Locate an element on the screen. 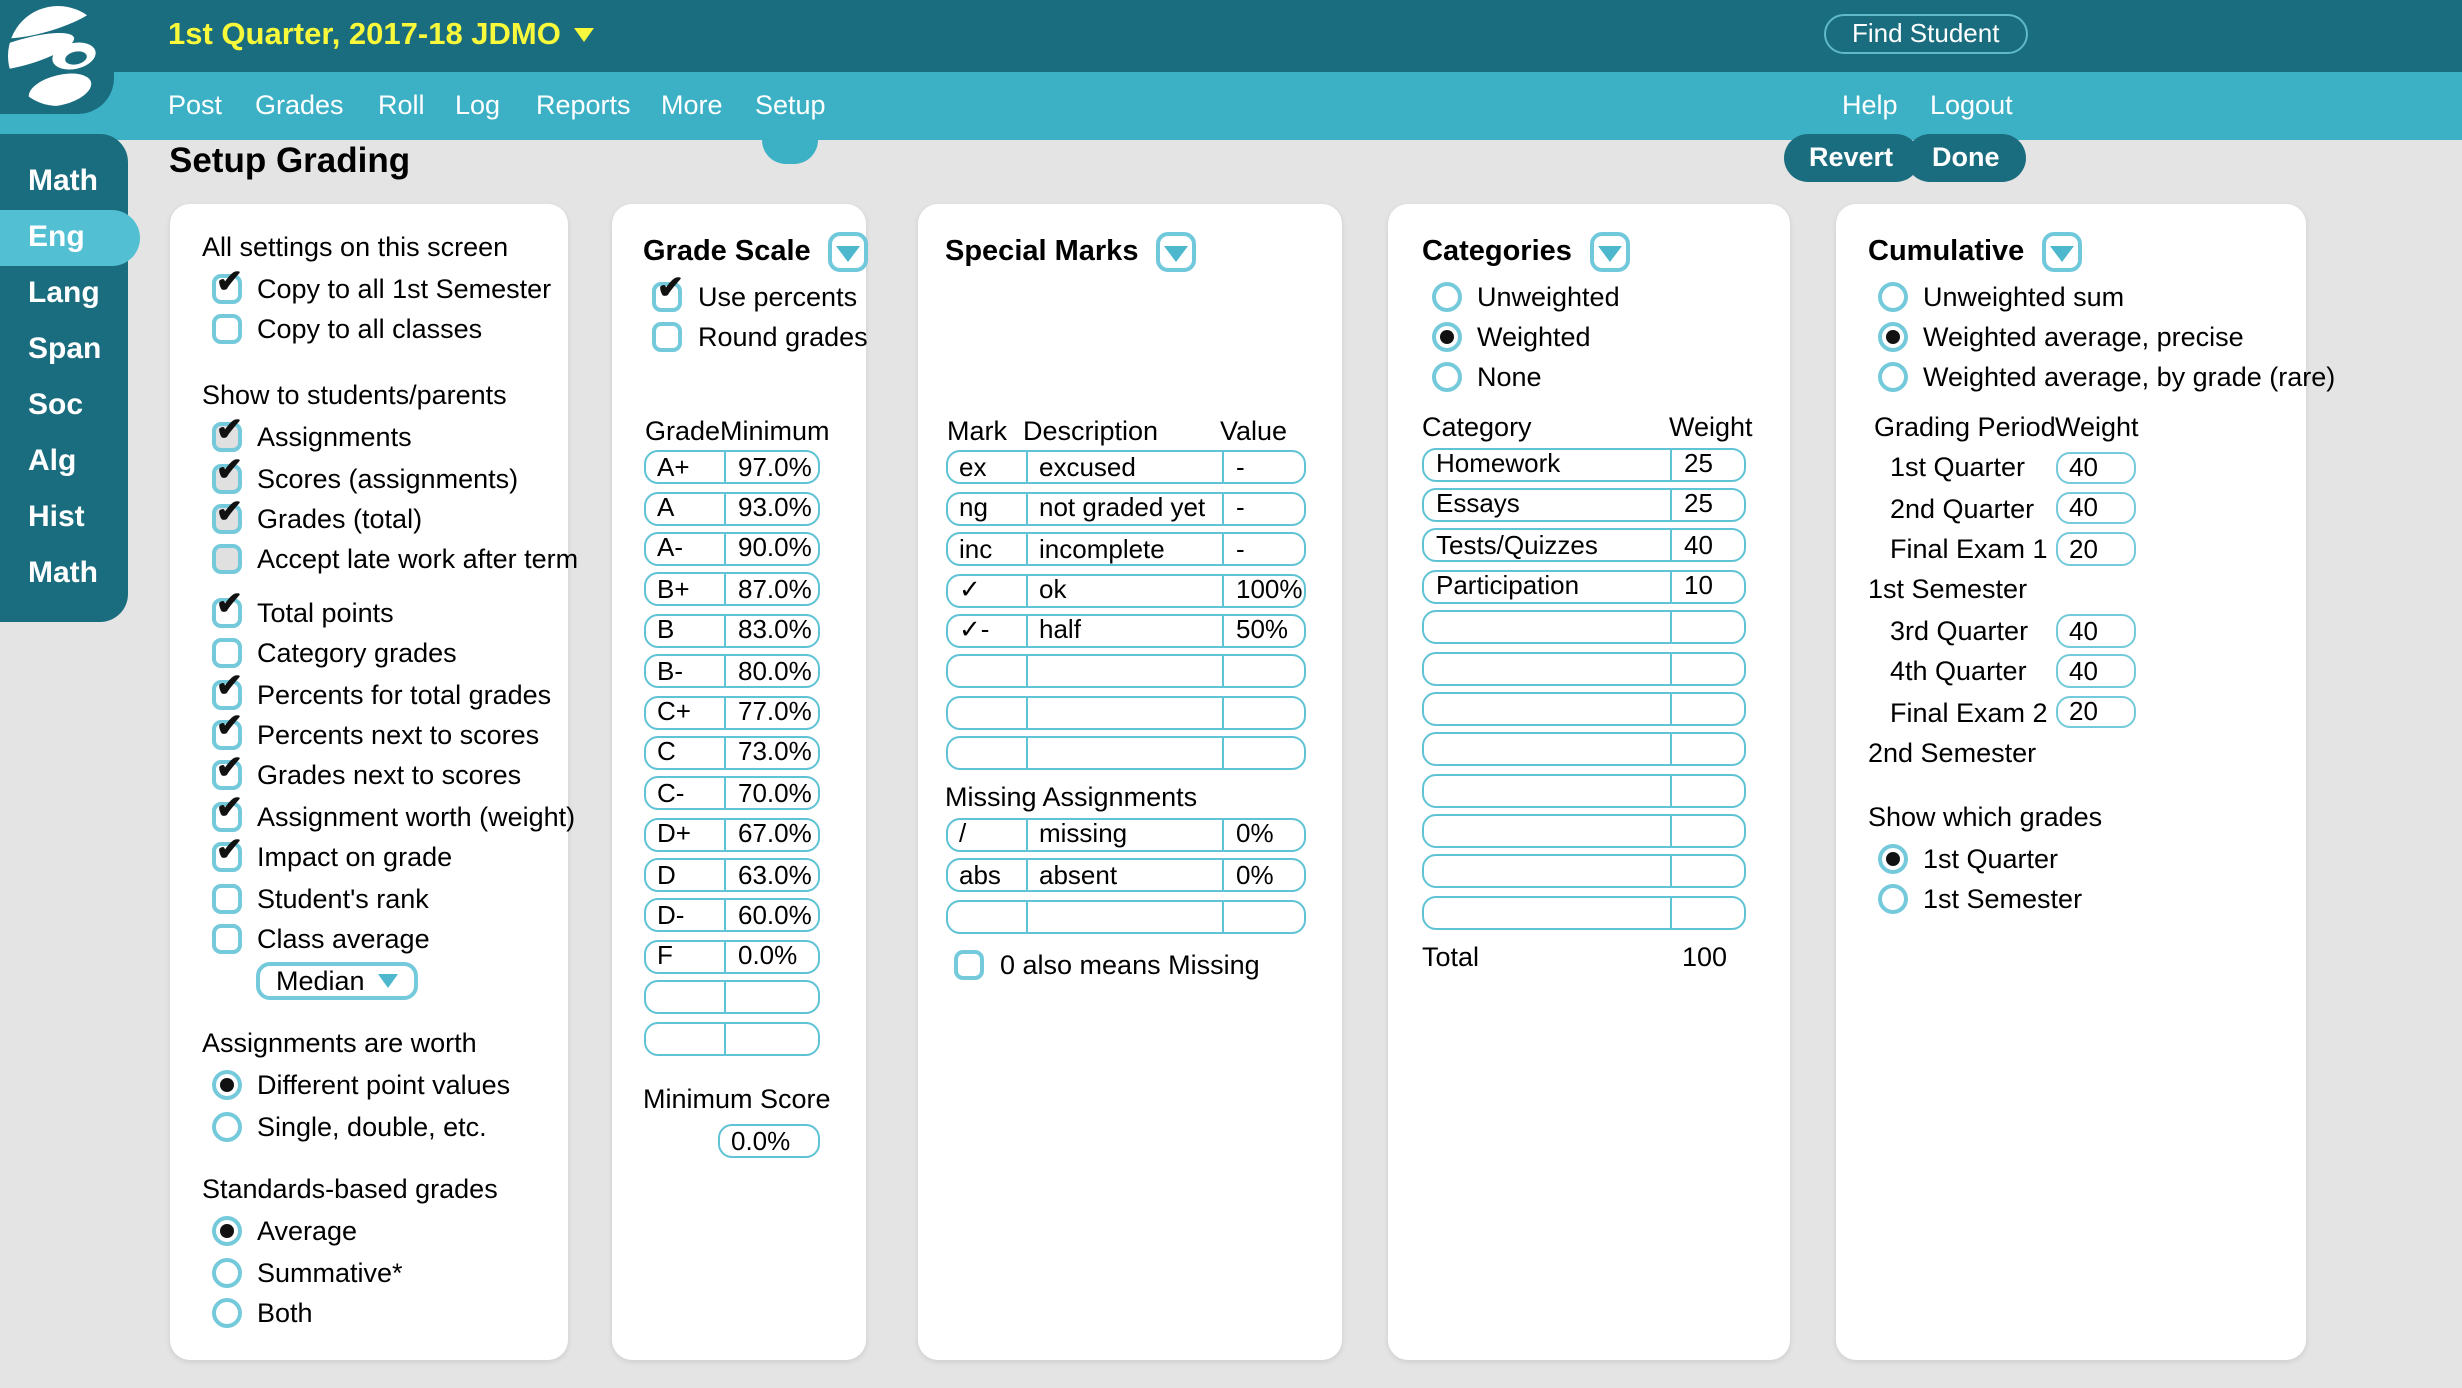 This screenshot has height=1388, width=2462. checkbox-grades-total: ✔ is located at coordinates (227, 515).